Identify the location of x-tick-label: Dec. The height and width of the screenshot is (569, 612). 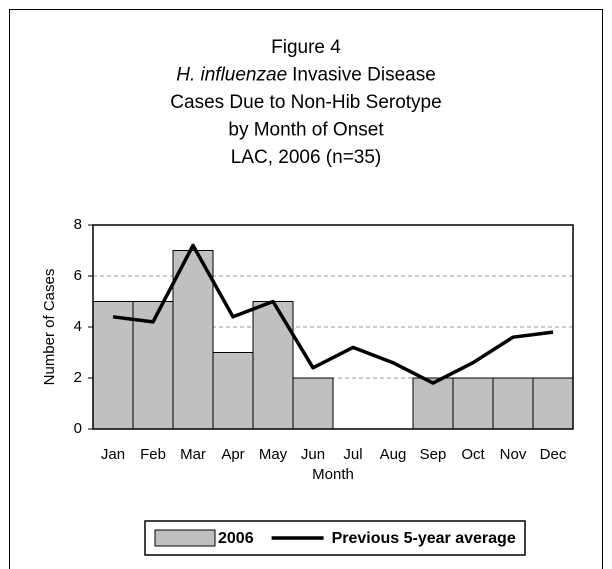
(553, 454).